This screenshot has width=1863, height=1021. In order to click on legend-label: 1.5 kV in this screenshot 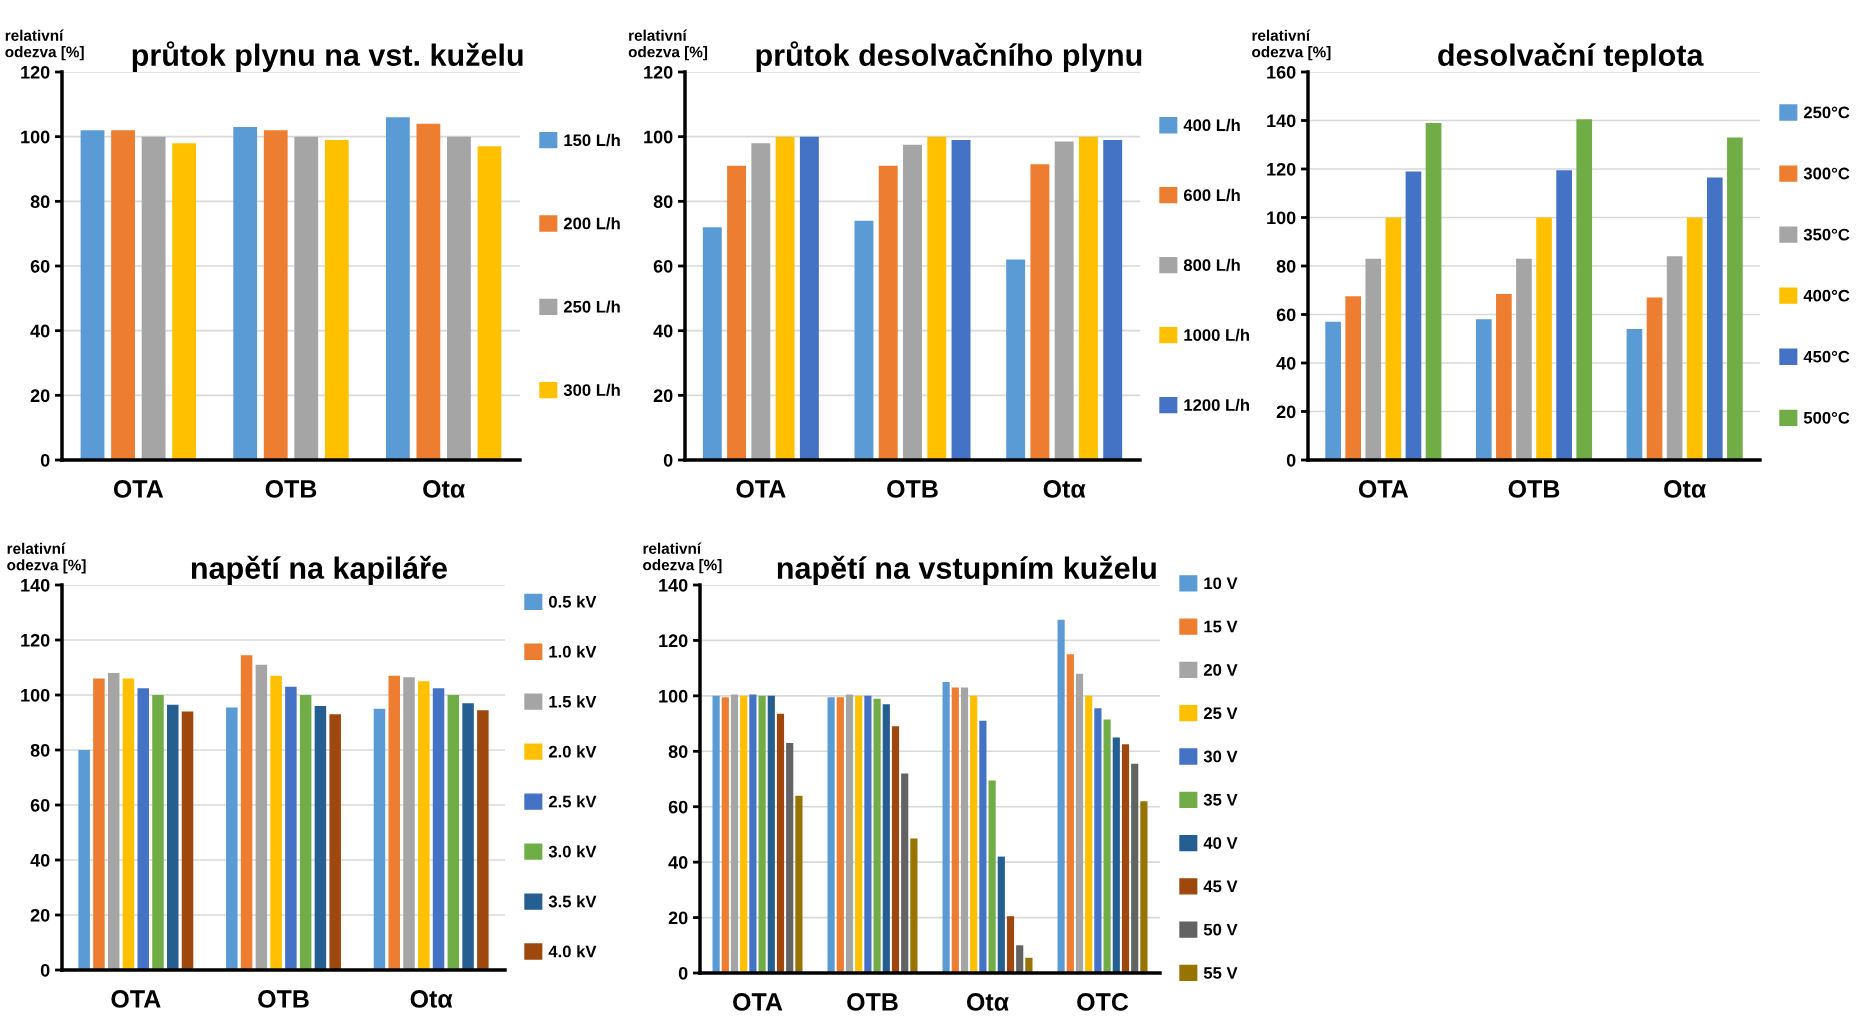, I will do `click(573, 701)`.